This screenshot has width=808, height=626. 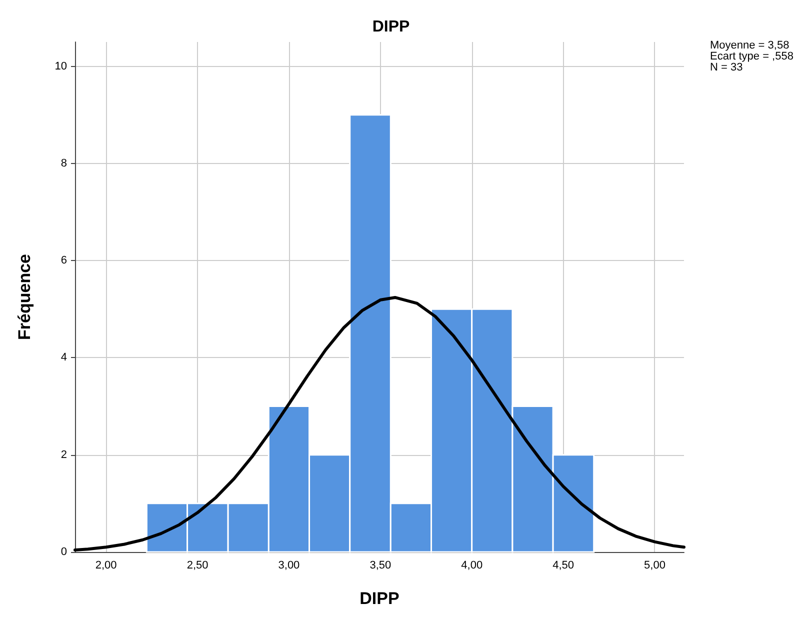 I want to click on y-tick-label: 8, so click(x=63, y=163).